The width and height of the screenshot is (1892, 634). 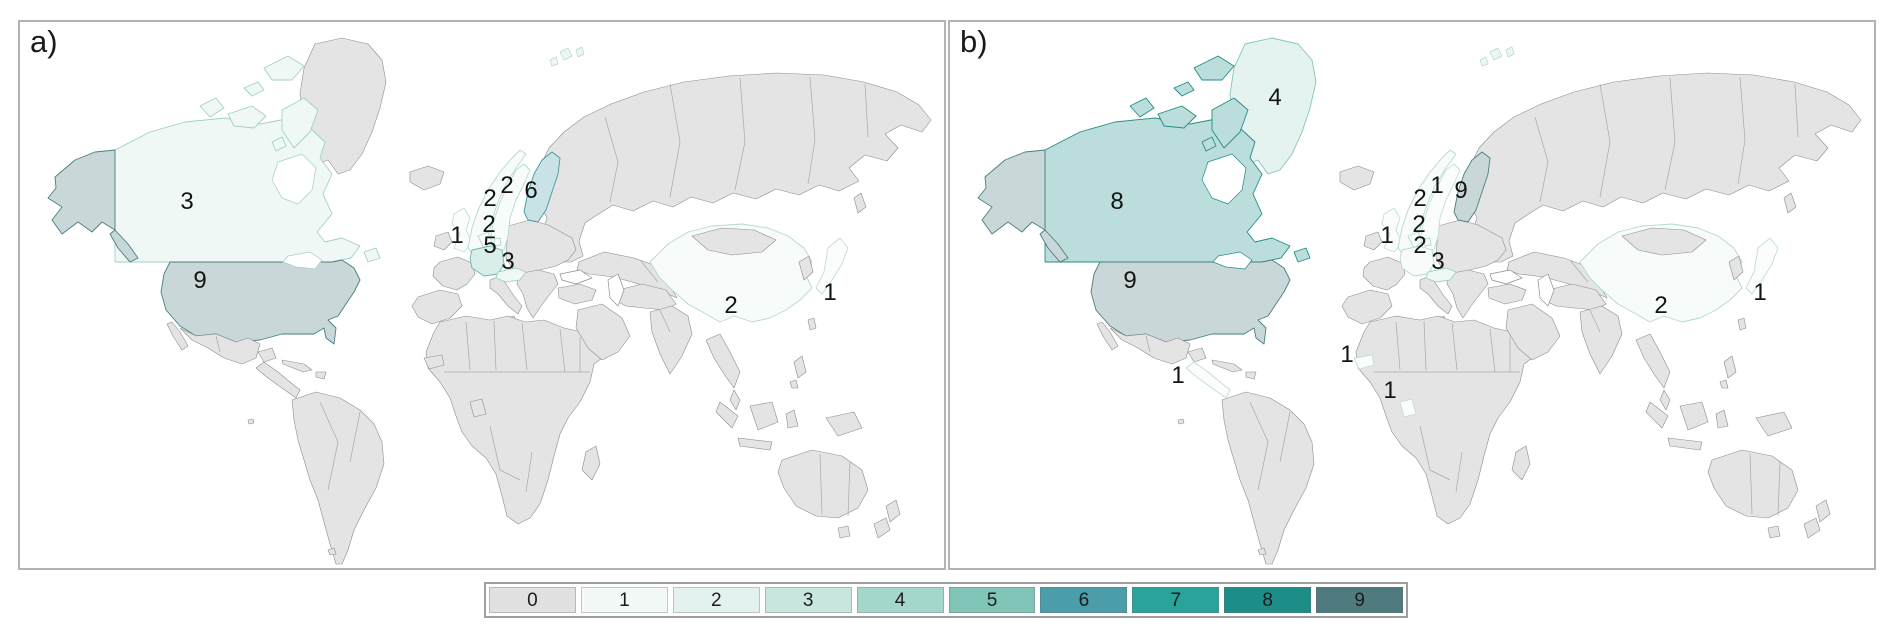 What do you see at coordinates (1389, 390) in the screenshot?
I see `value-label-ghana-b: 1` at bounding box center [1389, 390].